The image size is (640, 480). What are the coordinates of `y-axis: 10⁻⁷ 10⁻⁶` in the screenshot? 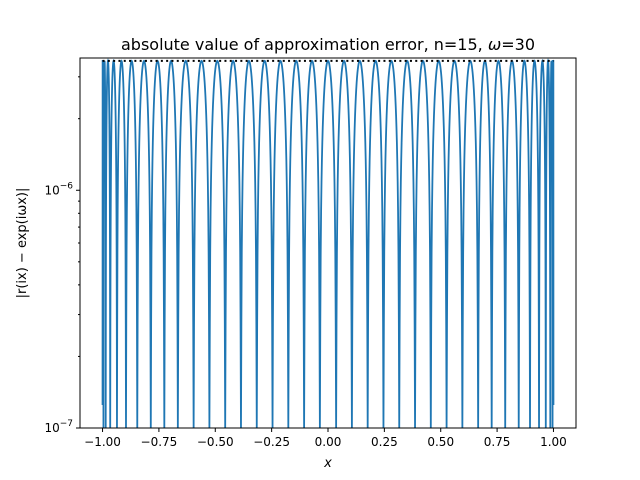 It's located at (62, 255).